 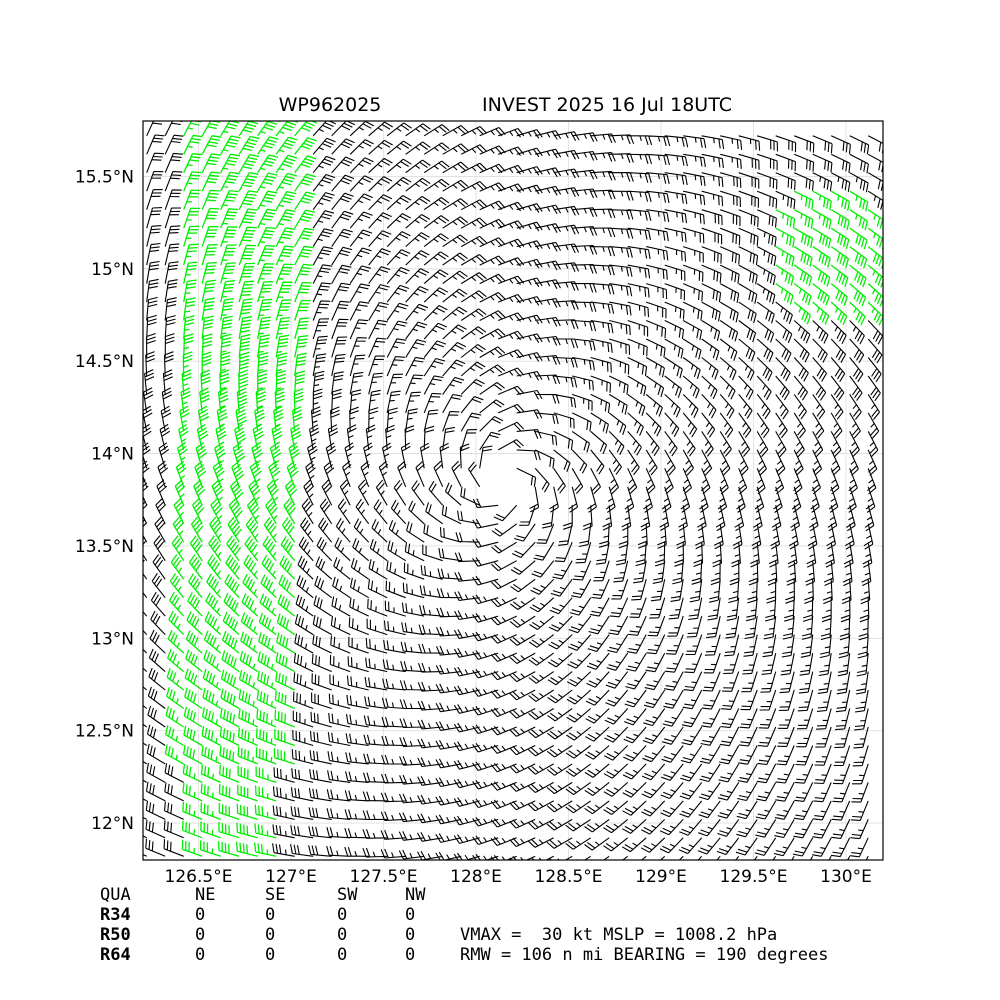 What do you see at coordinates (112, 824) in the screenshot?
I see `y-tick-label: 12°N` at bounding box center [112, 824].